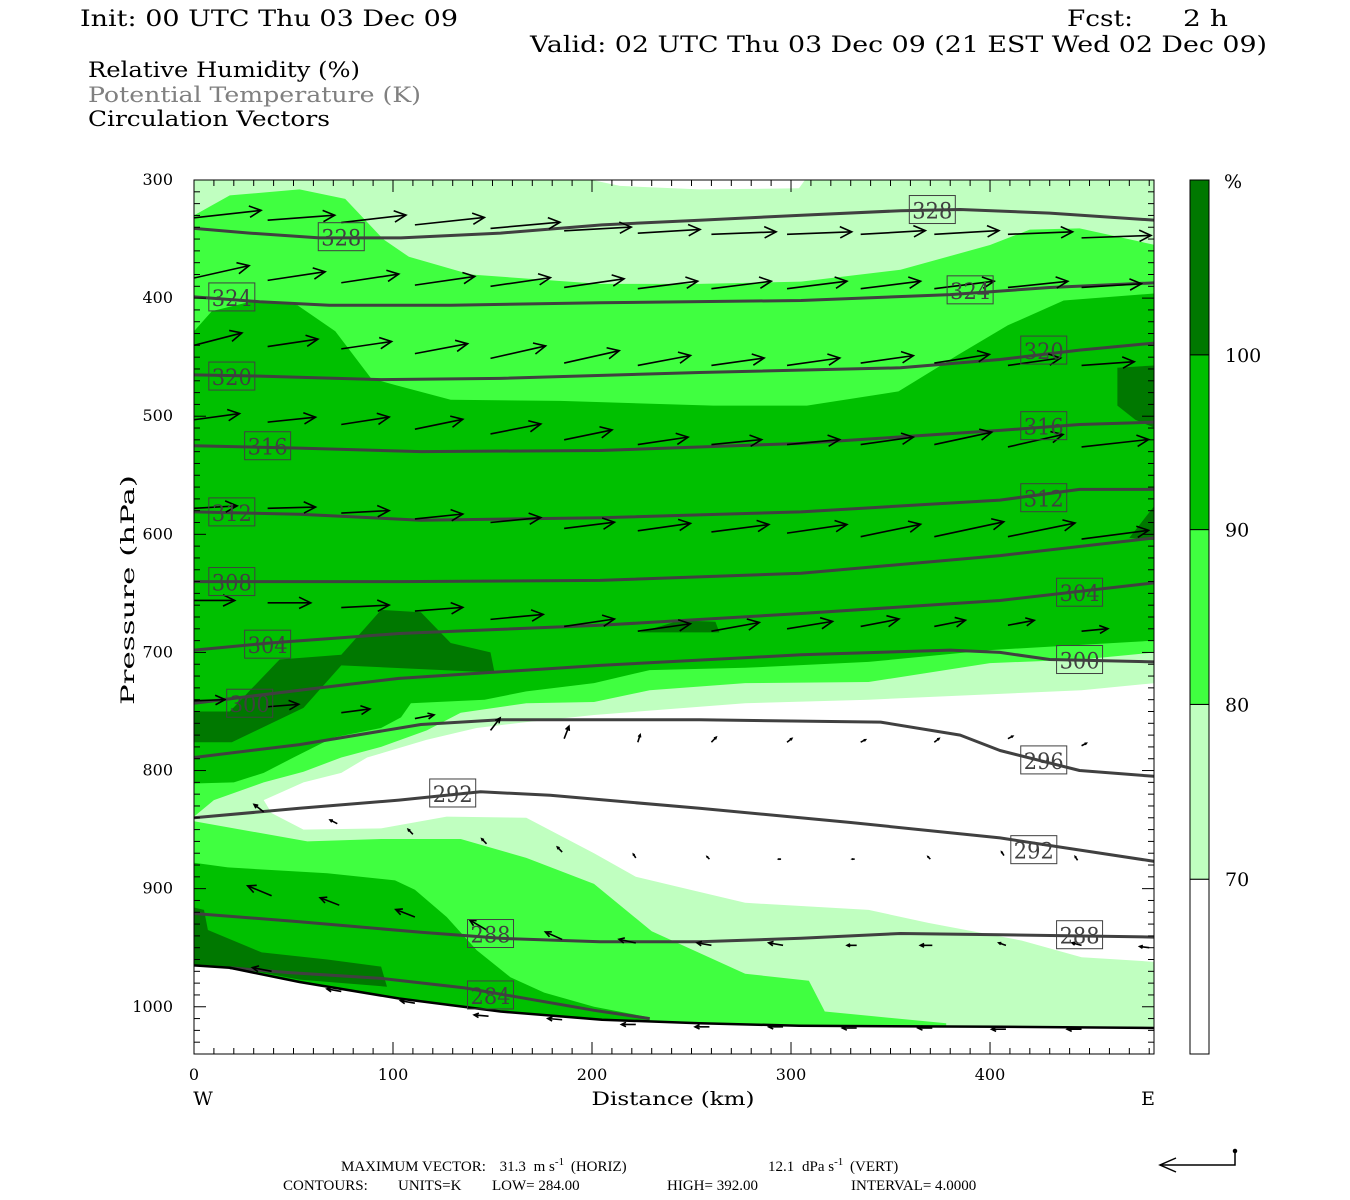 This screenshot has height=1200, width=1350. I want to click on x-axis-title: Distance (km), so click(673, 1099).